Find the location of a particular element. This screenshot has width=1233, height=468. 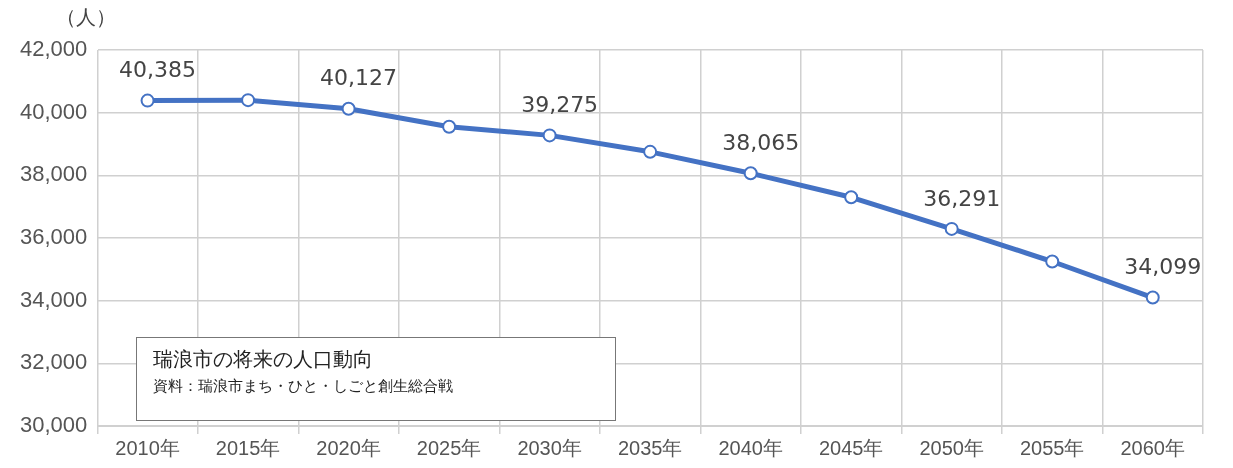

data-label: 40,385 is located at coordinates (158, 70).